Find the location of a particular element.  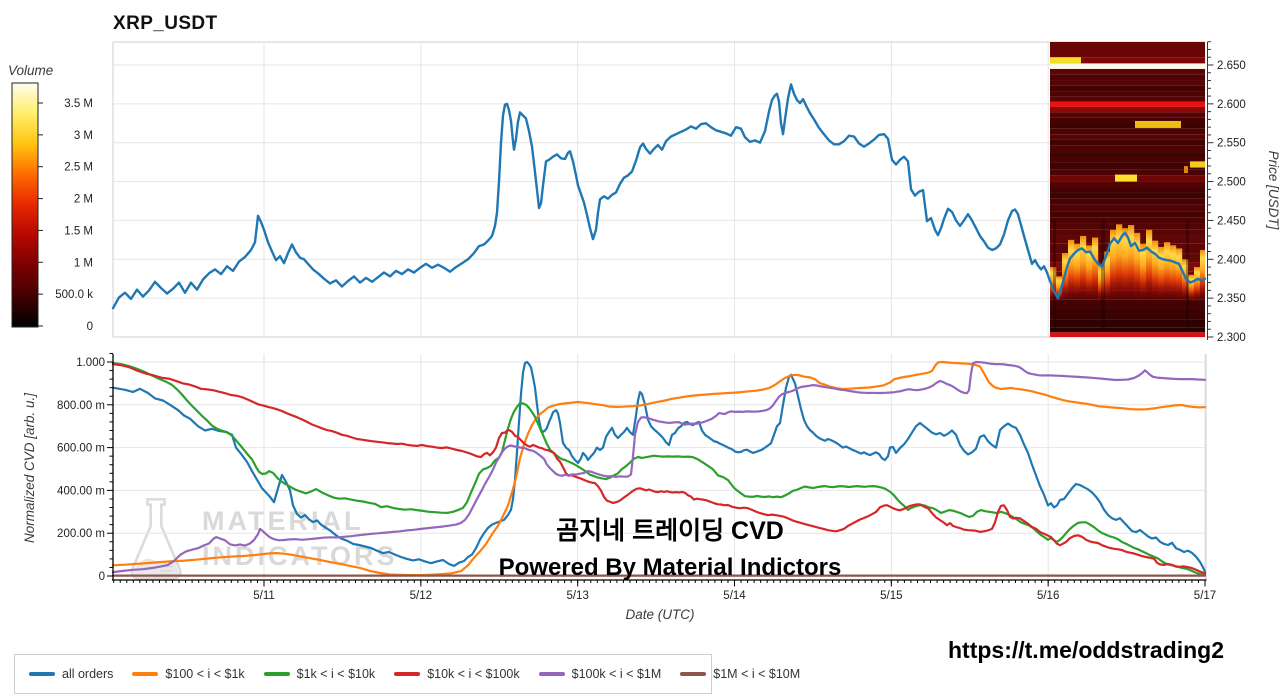

svg-text: 2.350 is located at coordinates (1231, 299).